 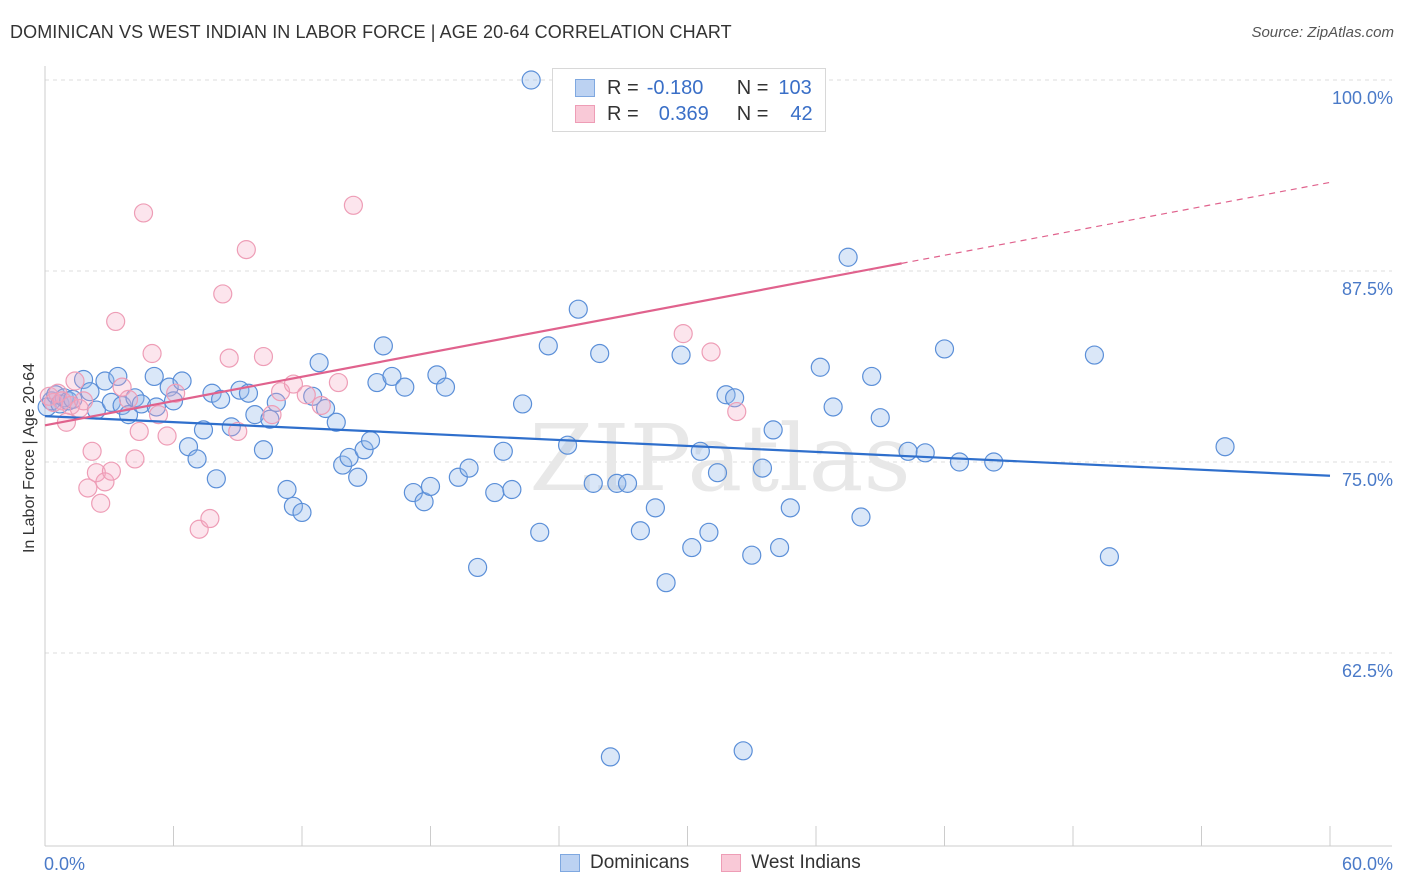 I want to click on y-axis-label: In Labor Force | Age 20-64, so click(x=29, y=458).